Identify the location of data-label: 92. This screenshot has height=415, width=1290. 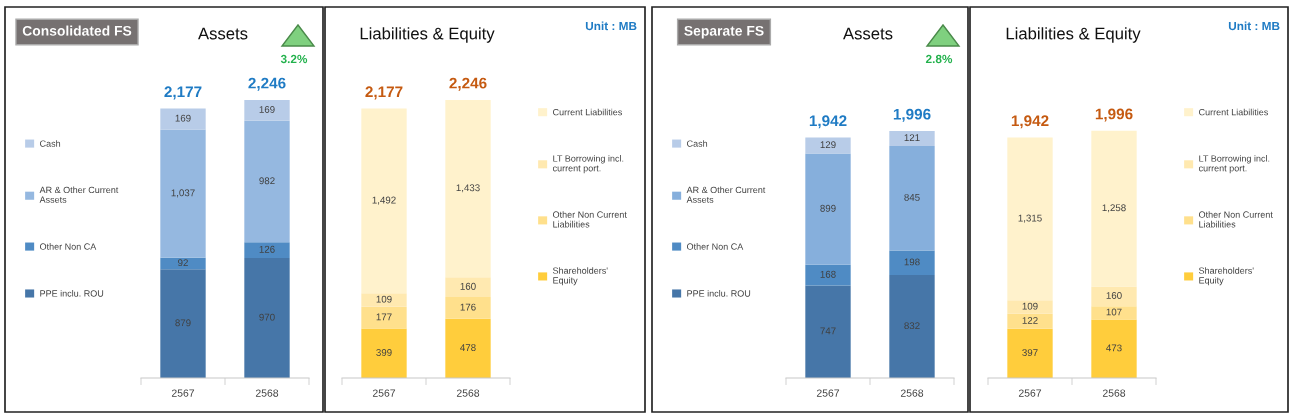
(183, 263).